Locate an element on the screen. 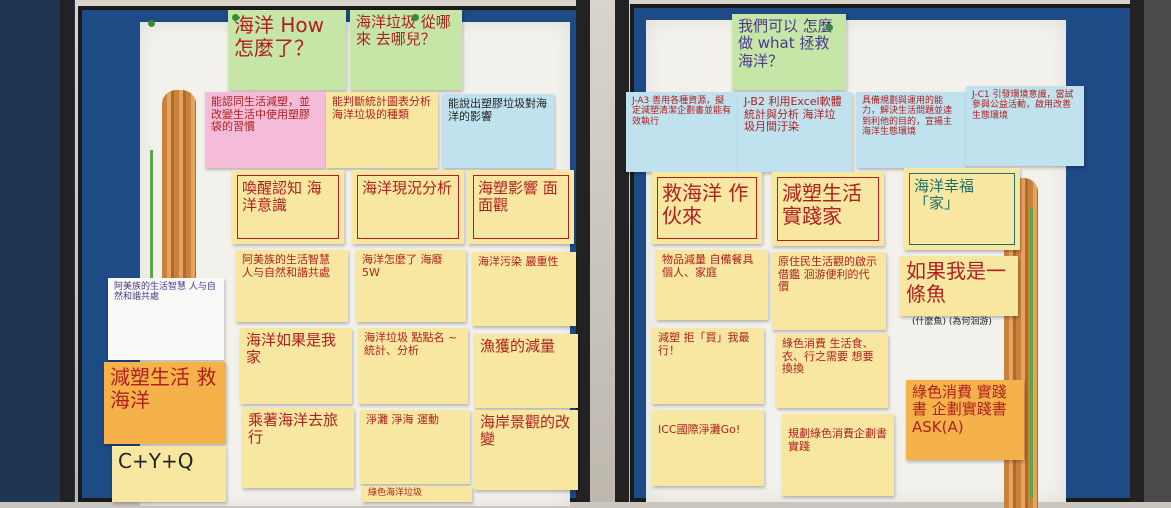 This screenshot has width=1171, height=508. sticky-note: 減塑 拒「買」我最行！ is located at coordinates (708, 366).